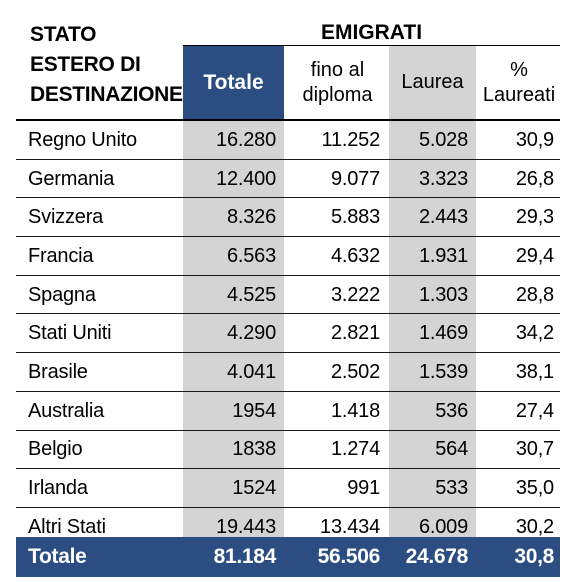 The width and height of the screenshot is (570, 582). I want to click on cell-stato: Stati Uniti, so click(70, 333).